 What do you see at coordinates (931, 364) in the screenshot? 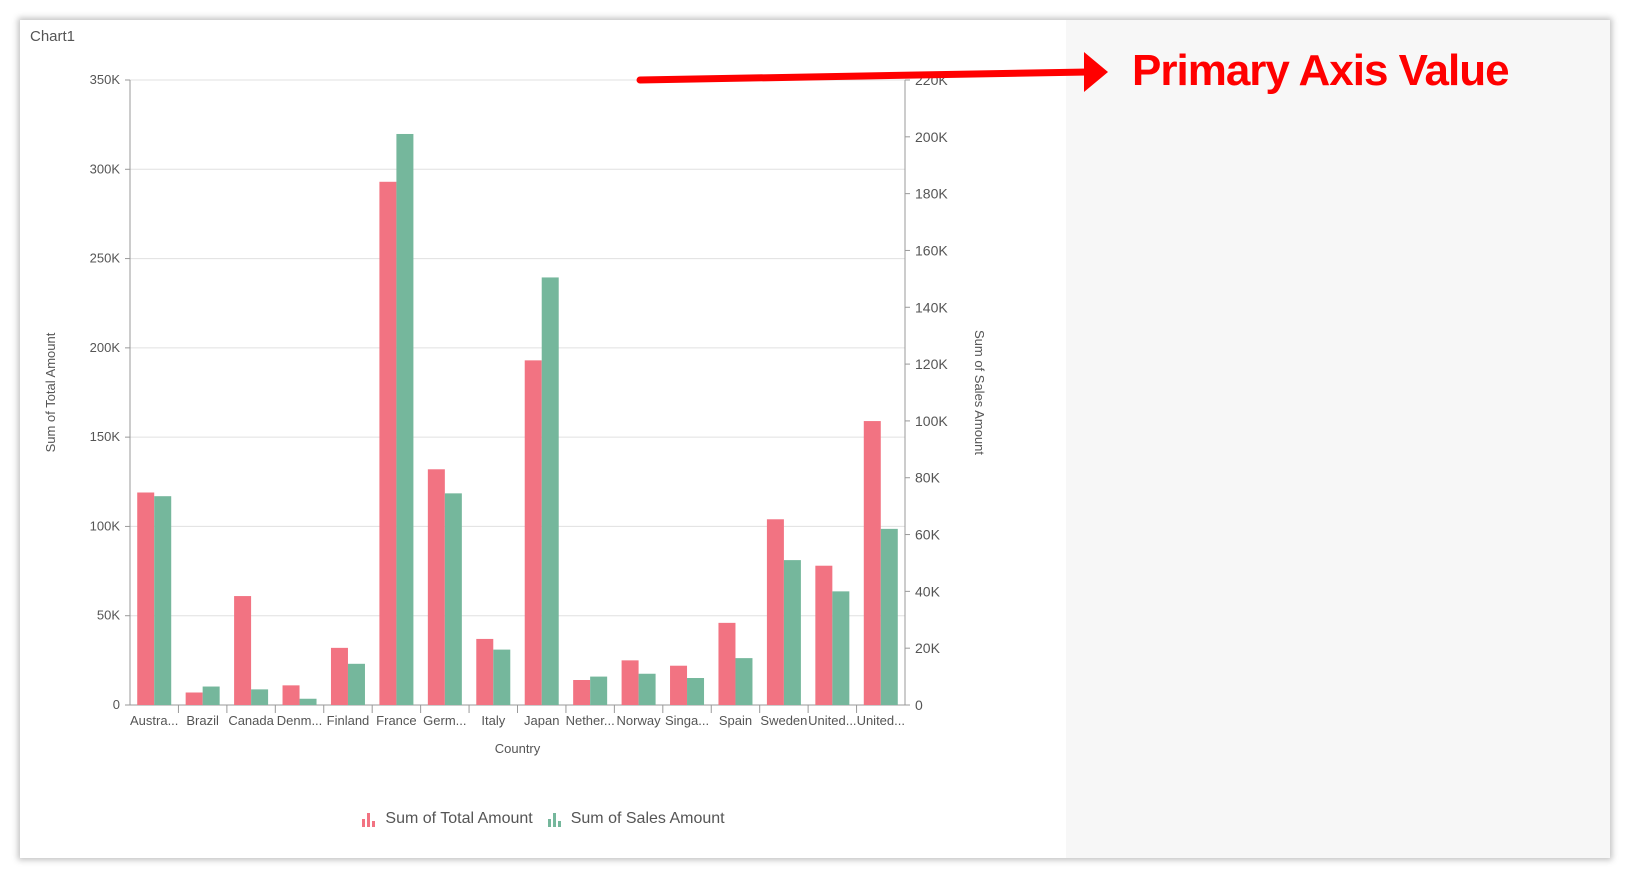
I see `y2-tick-label: 120K` at bounding box center [931, 364].